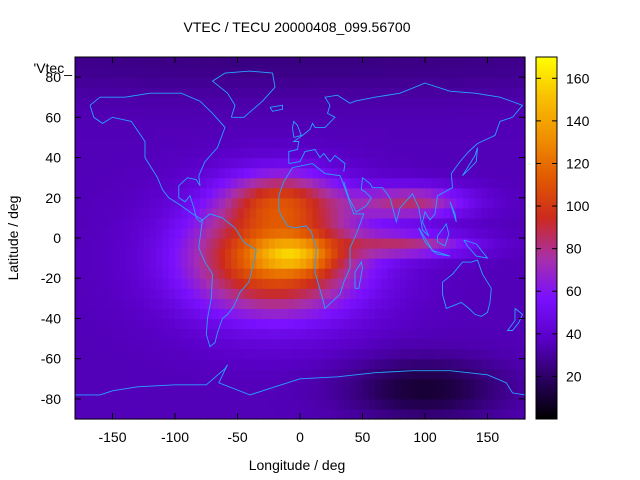 This screenshot has height=480, width=640. I want to click on x-tick-label: 0, so click(300, 437).